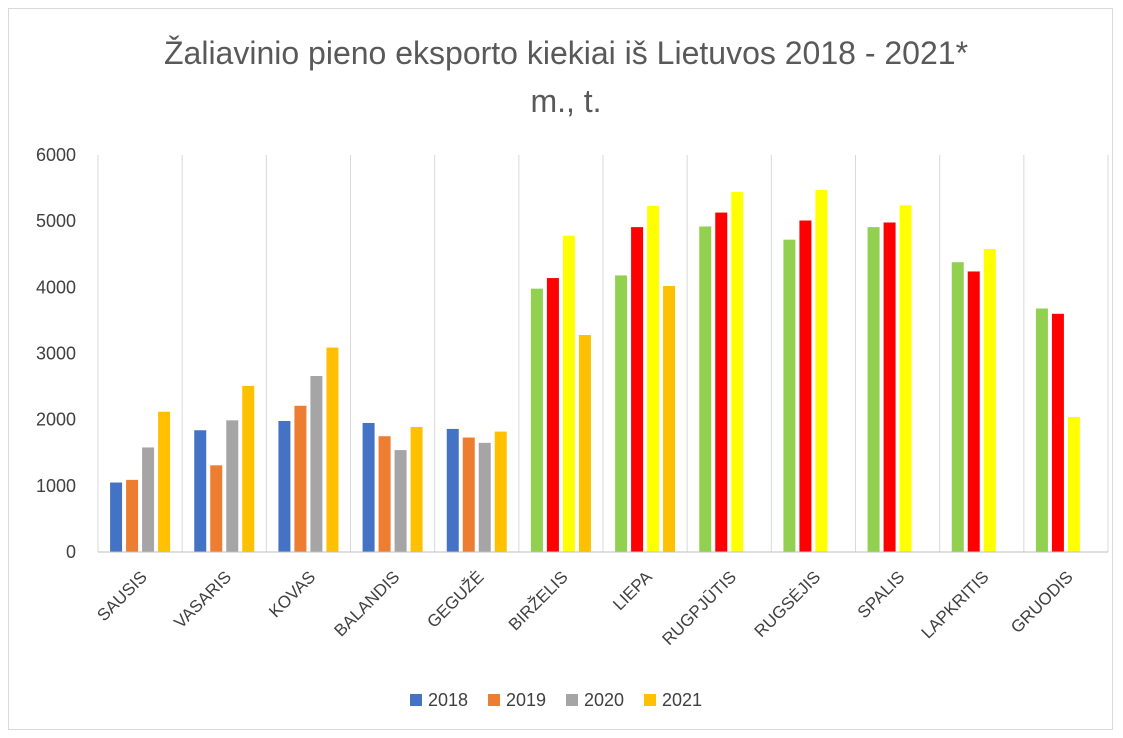 The height and width of the screenshot is (738, 1123). What do you see at coordinates (552, 415) in the screenshot?
I see `bar-2019-birželis` at bounding box center [552, 415].